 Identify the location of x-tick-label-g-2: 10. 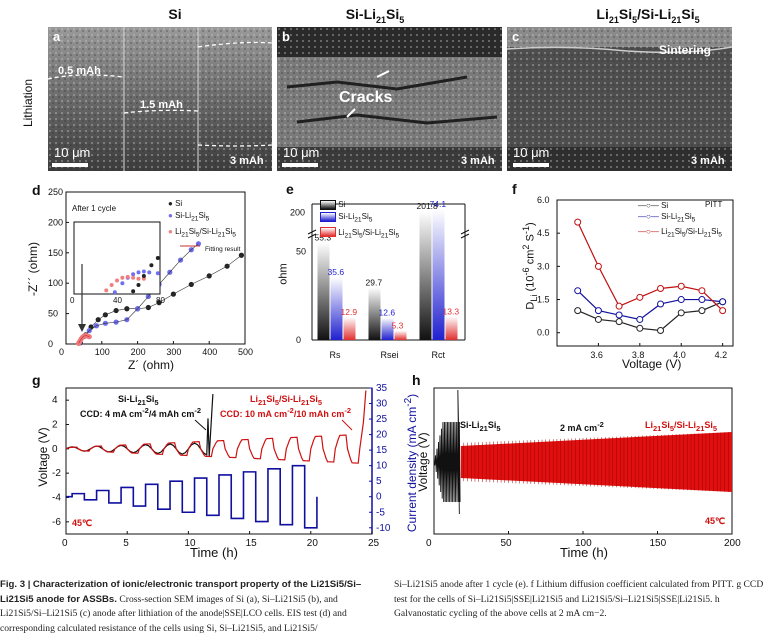
(190, 543).